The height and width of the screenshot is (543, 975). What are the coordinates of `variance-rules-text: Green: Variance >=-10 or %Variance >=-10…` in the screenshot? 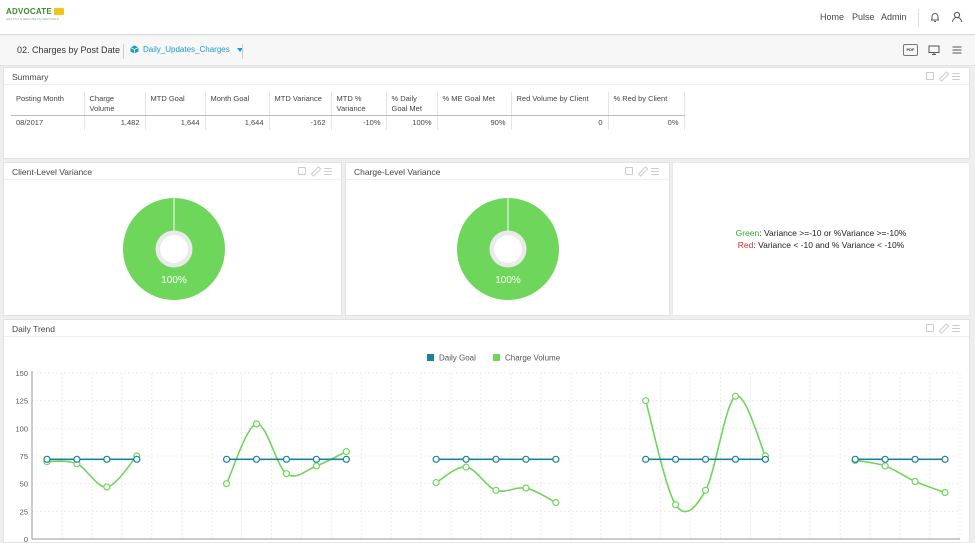 It's located at (821, 239).